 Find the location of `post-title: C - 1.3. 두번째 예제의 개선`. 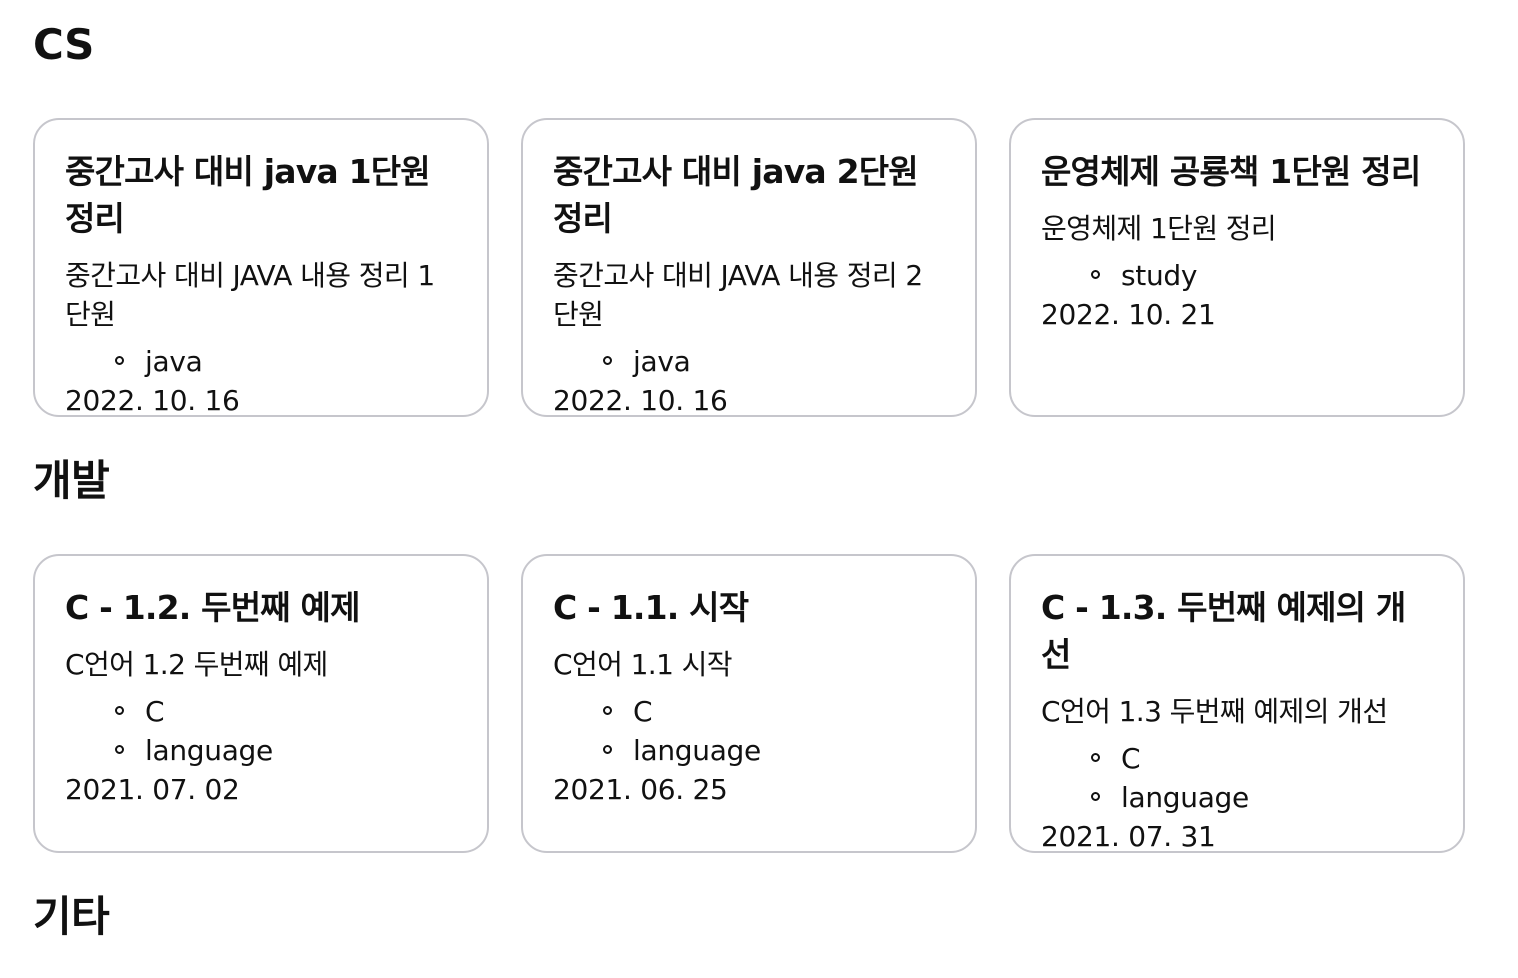

post-title: C - 1.3. 두번째 예제의 개선 is located at coordinates (1223, 631).